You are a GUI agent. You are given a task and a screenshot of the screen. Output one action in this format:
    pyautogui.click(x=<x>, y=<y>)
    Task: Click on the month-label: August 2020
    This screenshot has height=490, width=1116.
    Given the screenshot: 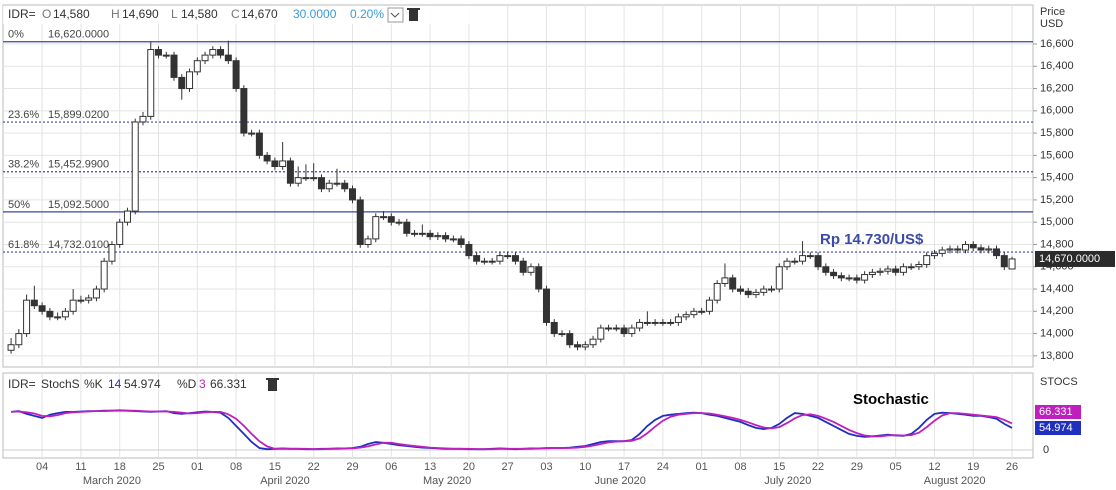 What is the action you would take?
    pyautogui.click(x=955, y=481)
    